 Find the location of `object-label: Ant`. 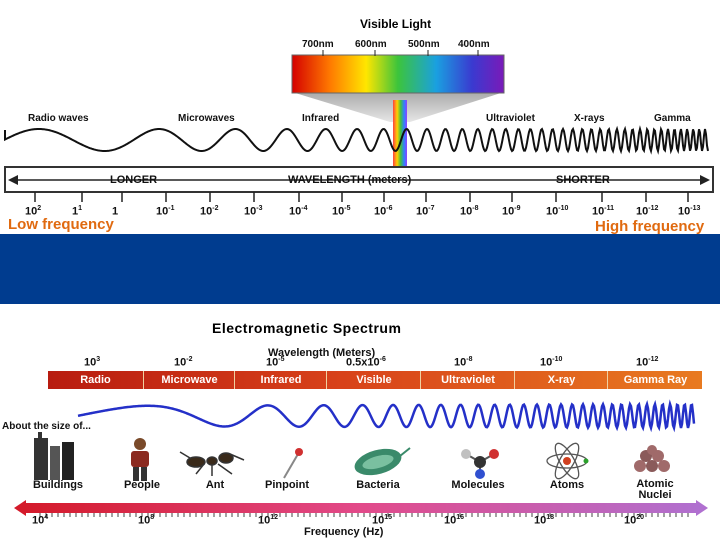

object-label: Ant is located at coordinates (215, 485).